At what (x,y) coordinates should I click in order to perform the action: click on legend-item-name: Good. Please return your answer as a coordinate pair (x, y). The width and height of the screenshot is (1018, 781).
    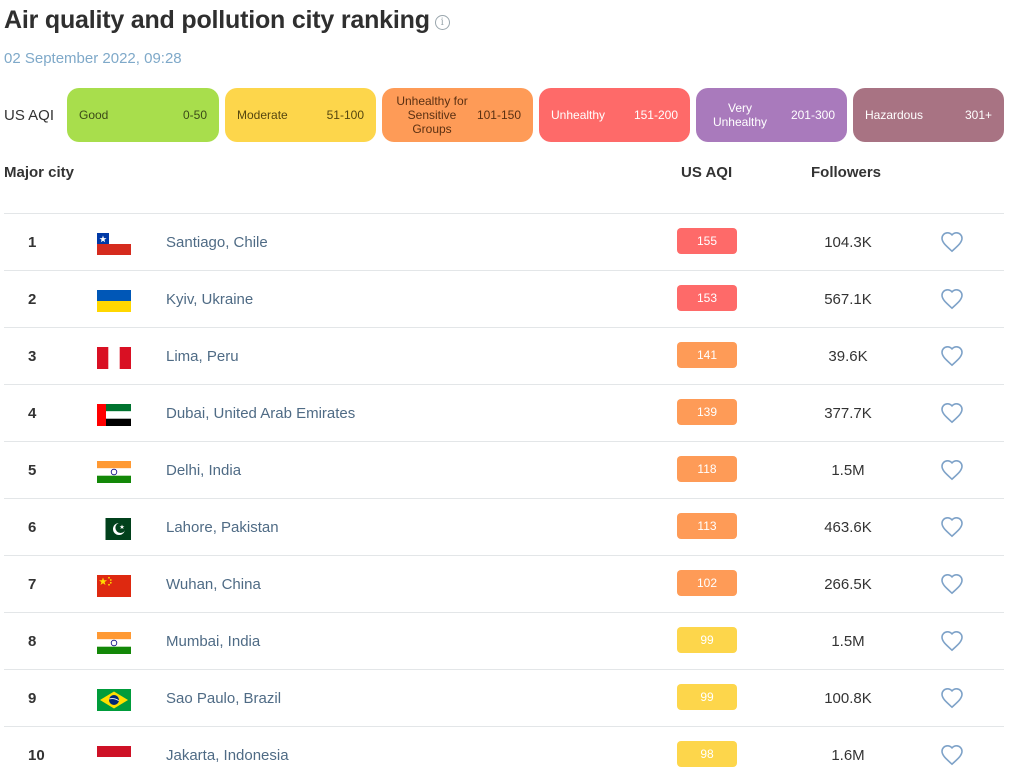
    Looking at the image, I should click on (94, 115).